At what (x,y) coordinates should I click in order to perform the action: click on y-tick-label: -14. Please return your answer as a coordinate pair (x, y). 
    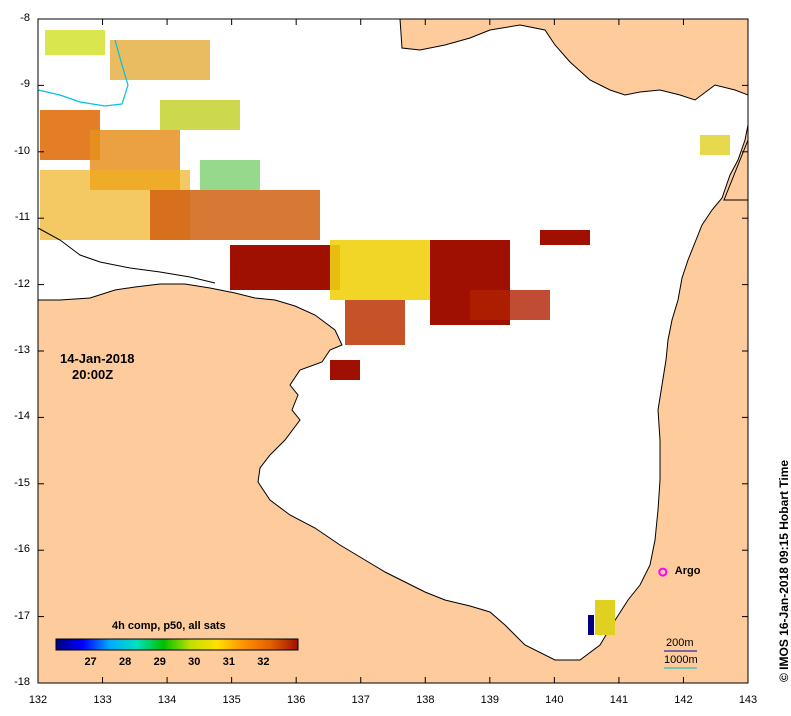
    Looking at the image, I should click on (22, 416).